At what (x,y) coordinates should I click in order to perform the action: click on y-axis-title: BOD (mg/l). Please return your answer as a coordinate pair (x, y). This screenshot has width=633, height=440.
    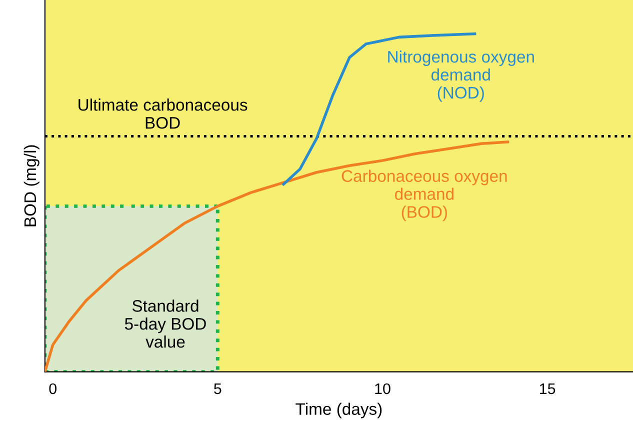
    Looking at the image, I should click on (32, 185).